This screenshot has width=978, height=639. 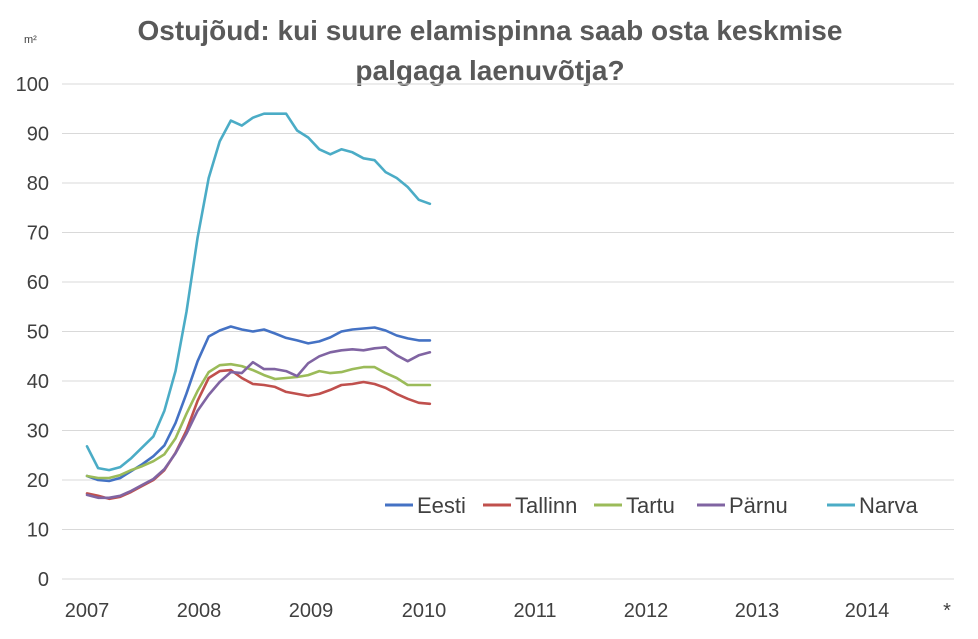 What do you see at coordinates (757, 611) in the screenshot?
I see `x-tick-label: 2013` at bounding box center [757, 611].